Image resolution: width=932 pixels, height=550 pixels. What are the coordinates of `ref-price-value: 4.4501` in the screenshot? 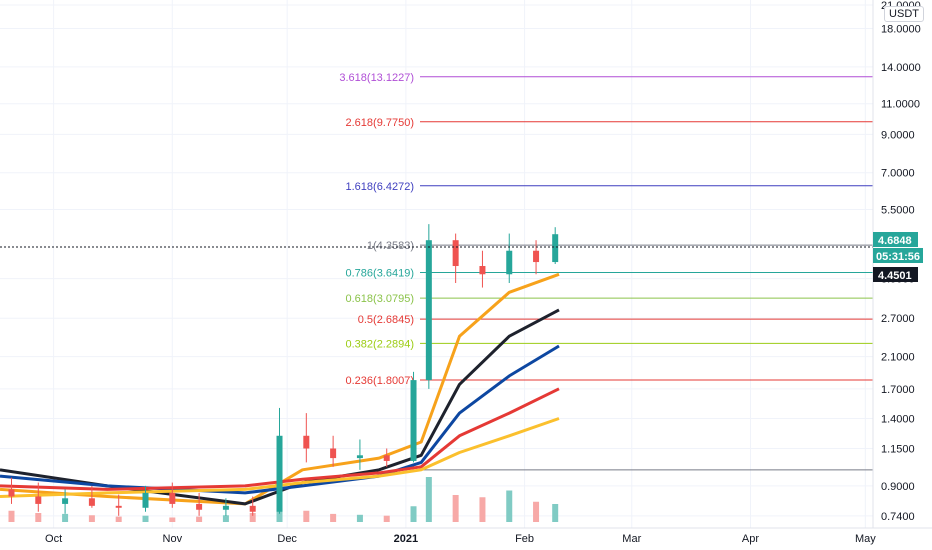 It's located at (895, 276).